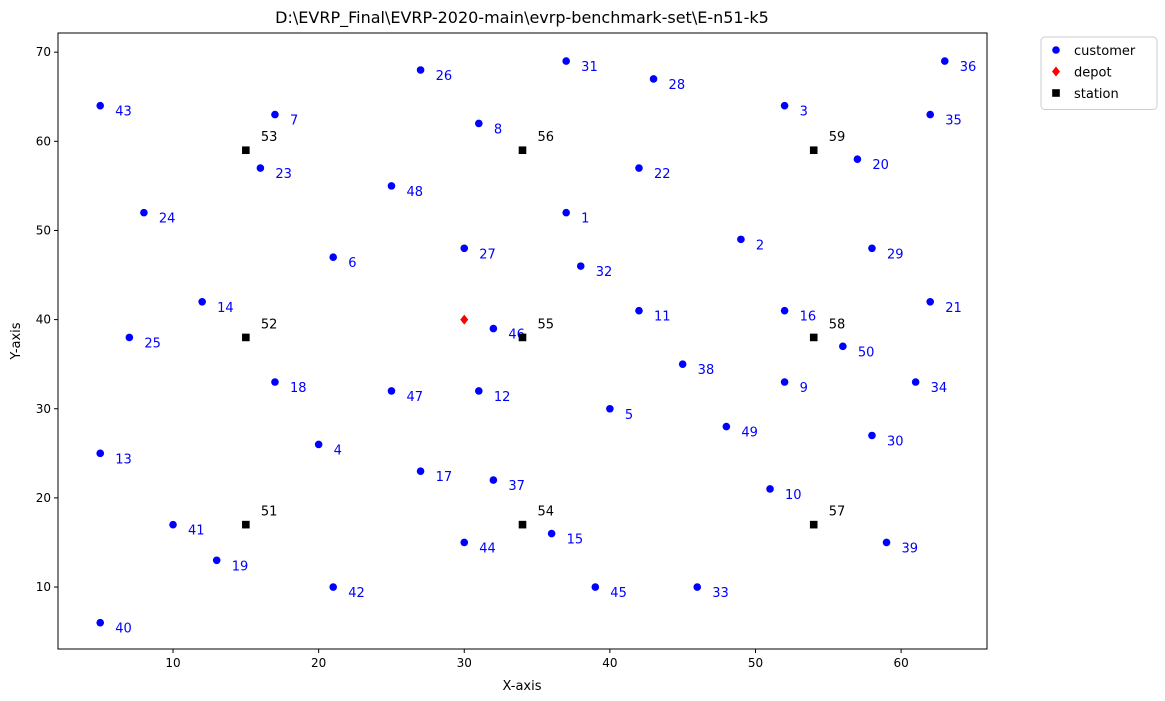 The height and width of the screenshot is (701, 1165). Describe the element at coordinates (755, 663) in the screenshot. I see `x-tick-label: 50` at that location.